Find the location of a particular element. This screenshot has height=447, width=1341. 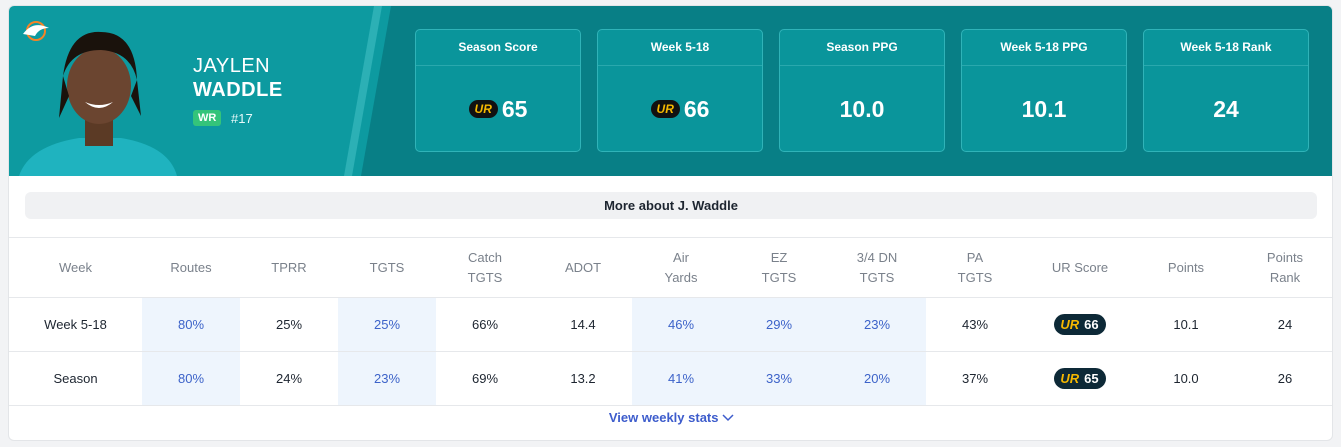

table-cell: Week 5-18 is located at coordinates (75, 324).